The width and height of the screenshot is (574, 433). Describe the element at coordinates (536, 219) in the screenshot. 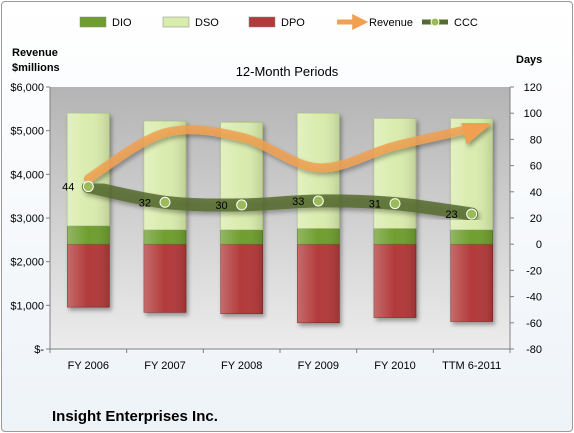

I see `right-tick-label: 20` at that location.